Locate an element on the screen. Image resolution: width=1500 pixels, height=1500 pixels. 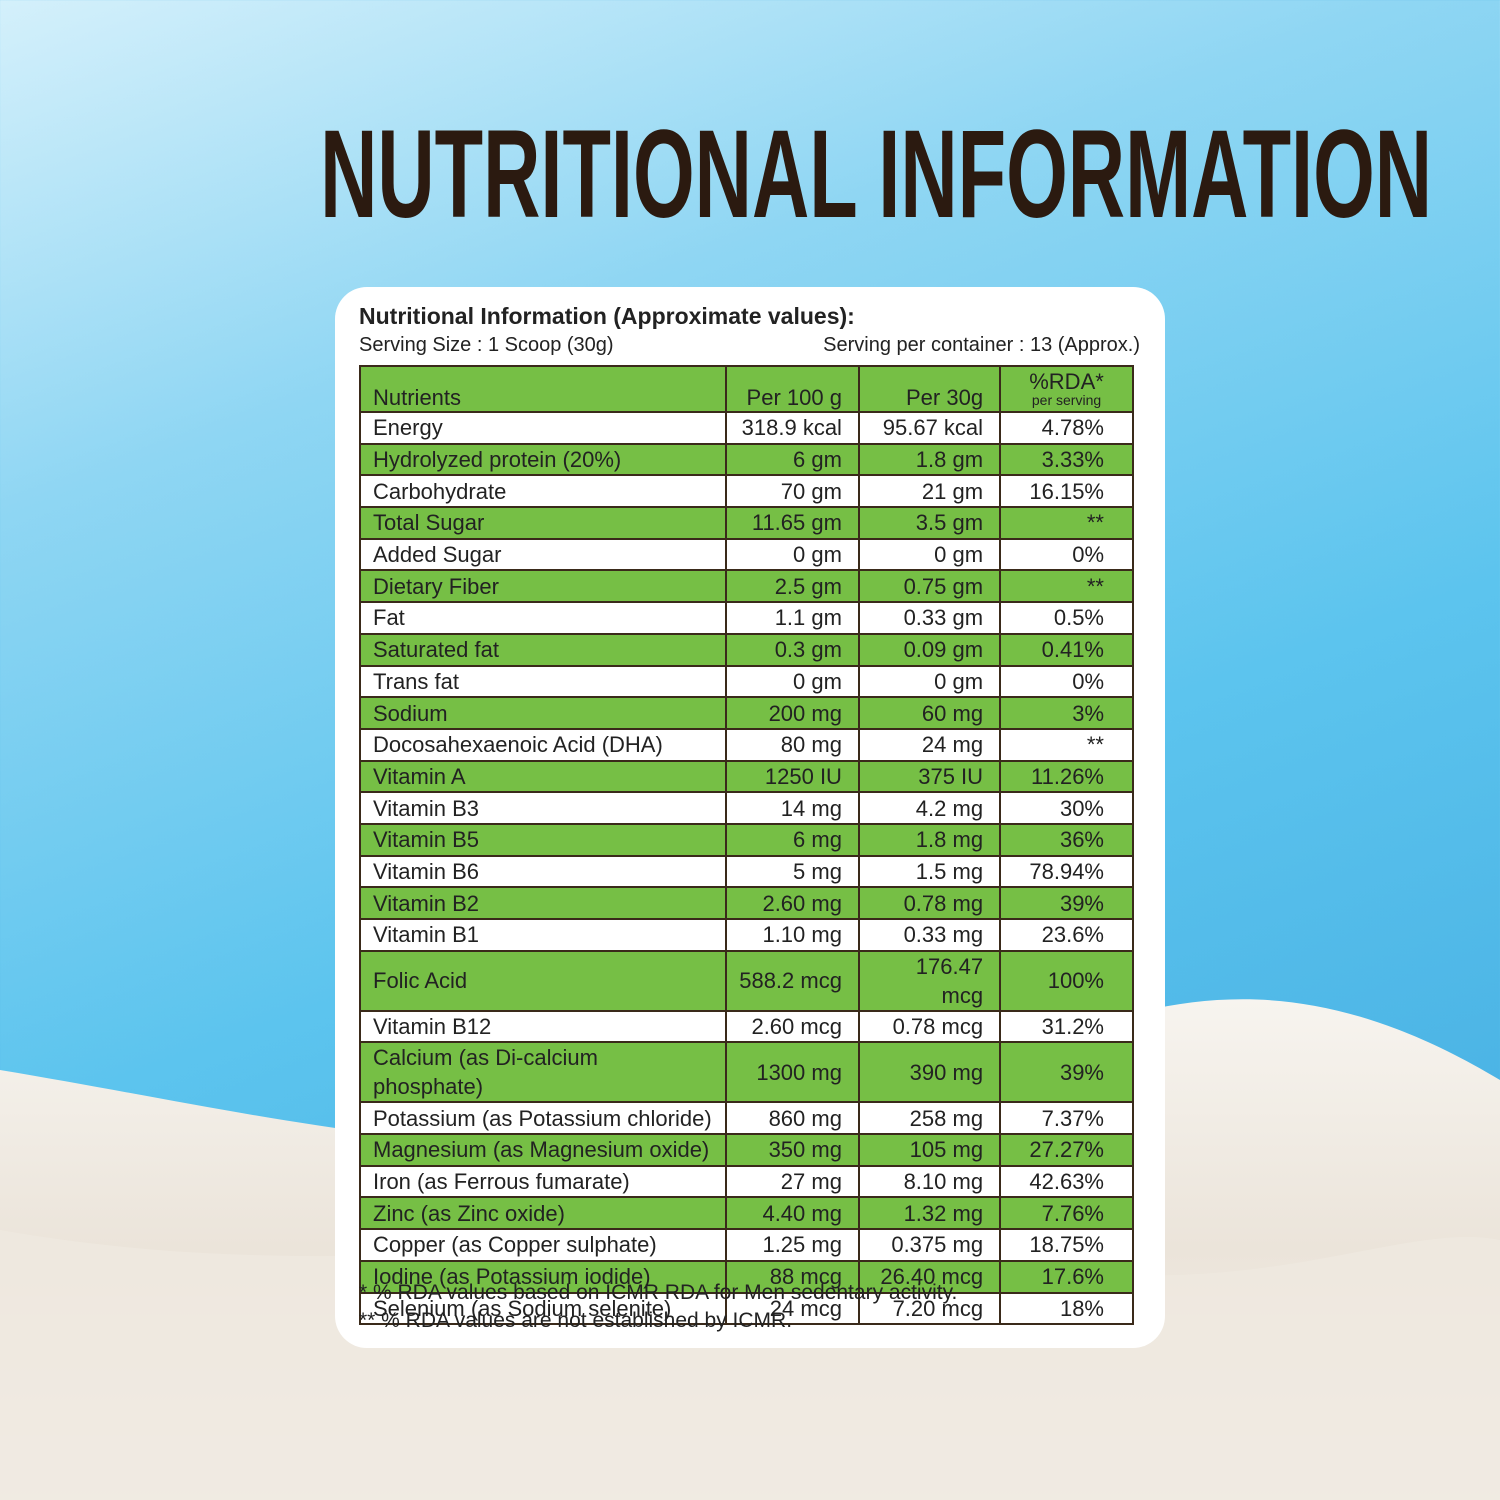
column-header-text: Per 30g is located at coordinates (945, 397).